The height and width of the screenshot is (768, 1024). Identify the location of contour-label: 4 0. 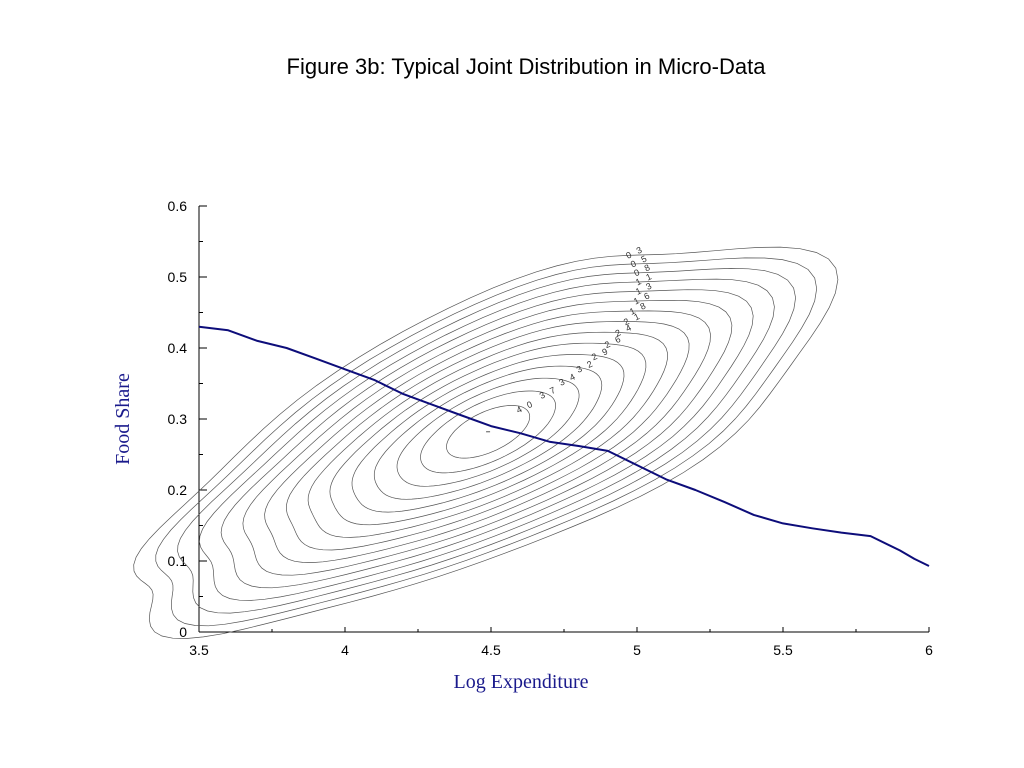
(525, 406).